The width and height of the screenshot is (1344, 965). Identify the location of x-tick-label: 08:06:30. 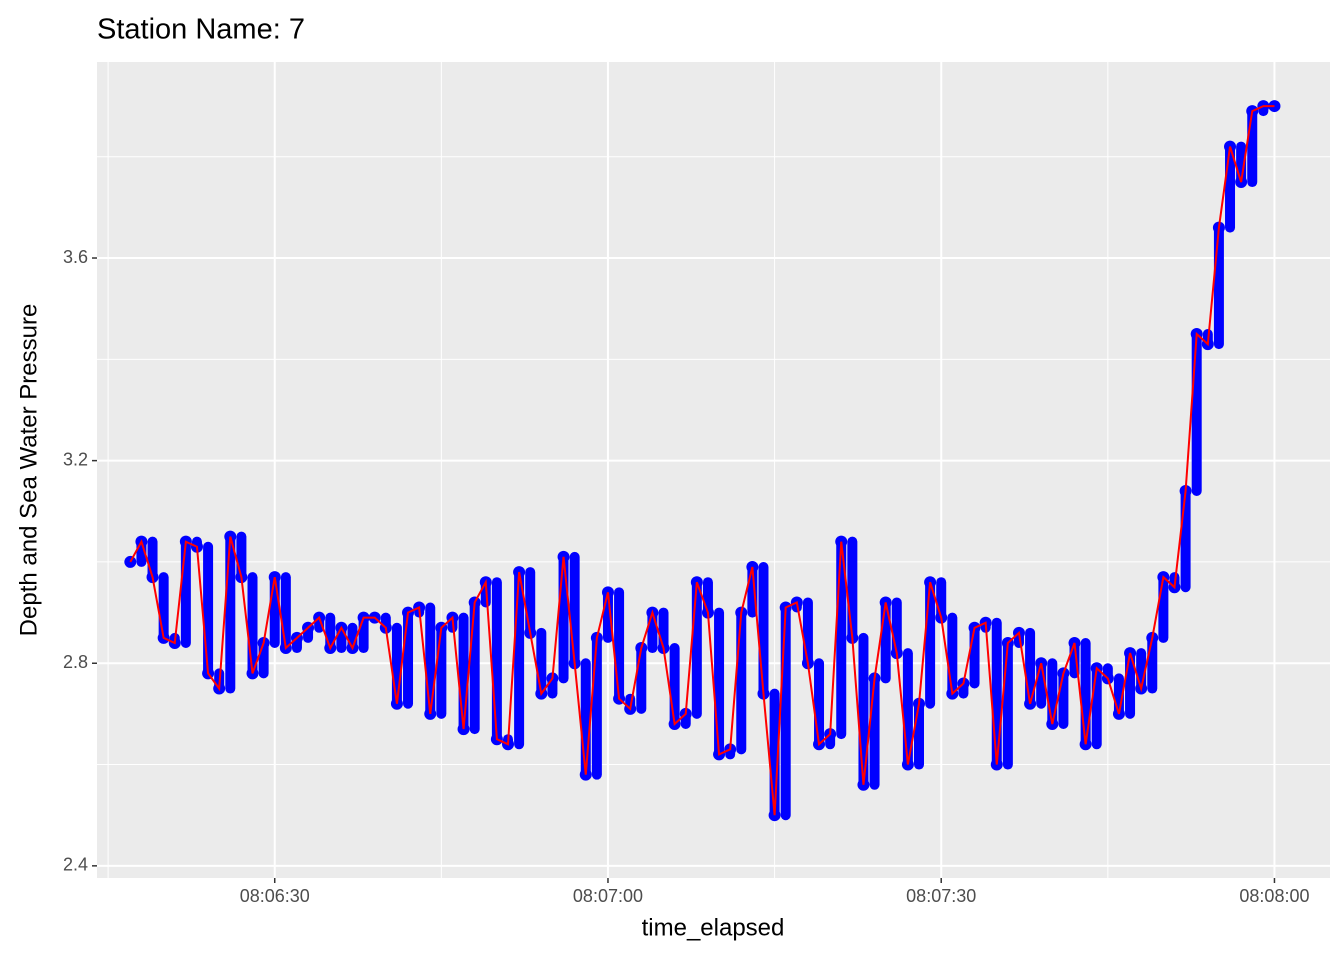
(275, 896).